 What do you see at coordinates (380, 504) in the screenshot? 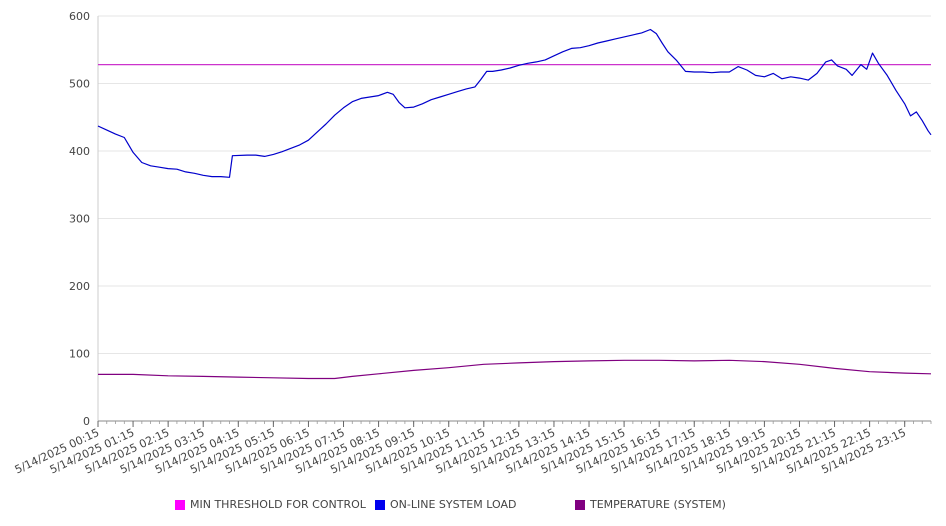
I see `legend-swatch-system-load` at bounding box center [380, 504].